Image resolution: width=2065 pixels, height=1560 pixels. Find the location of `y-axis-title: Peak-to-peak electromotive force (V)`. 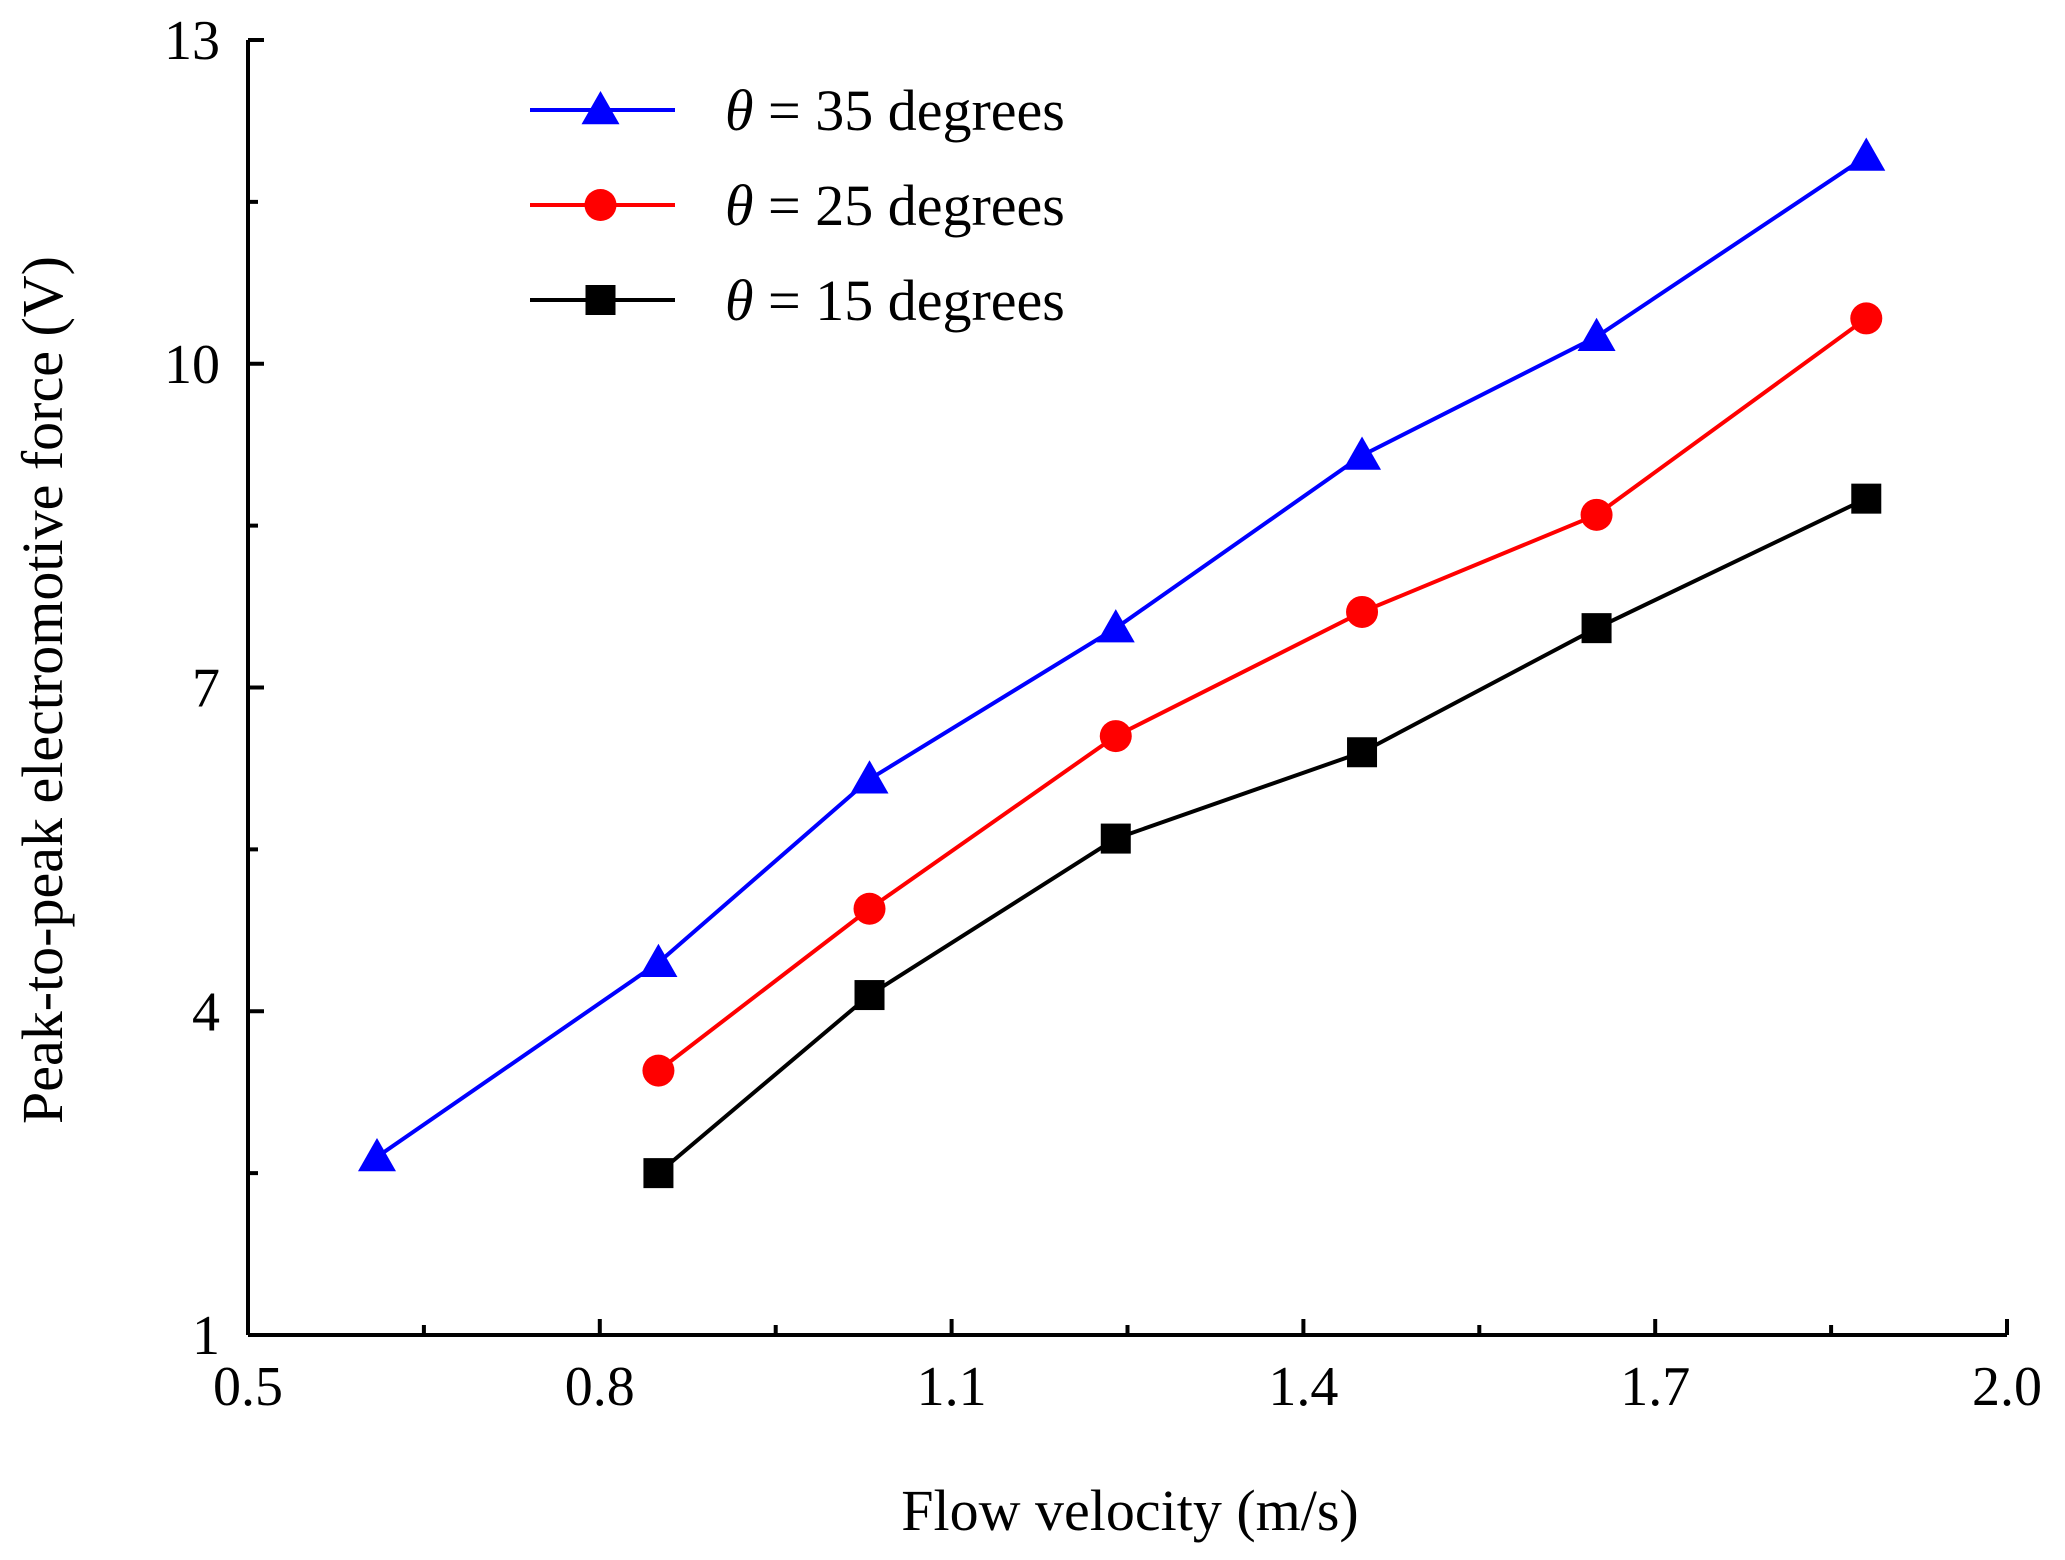

y-axis-title: Peak-to-peak electromotive force (V) is located at coordinates (42, 690).